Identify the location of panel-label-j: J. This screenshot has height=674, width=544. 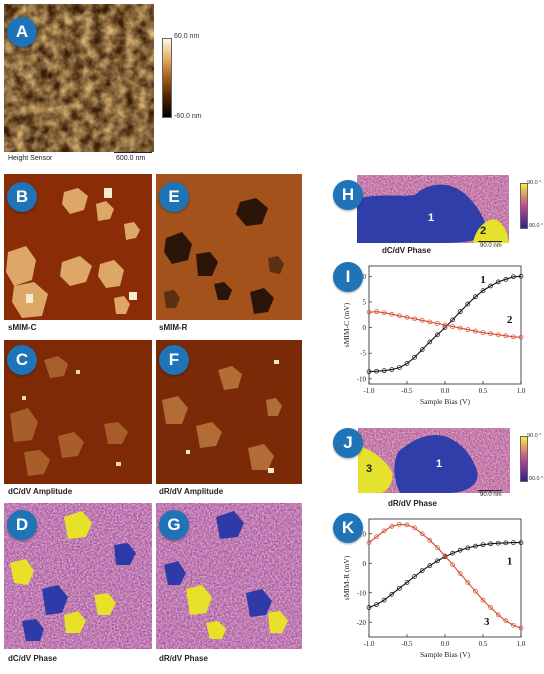
(348, 443).